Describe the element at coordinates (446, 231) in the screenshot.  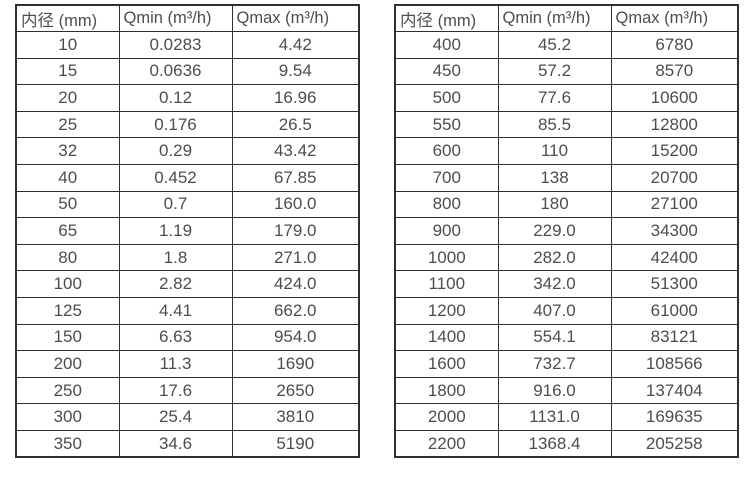
I see `diameter-cell: 900` at that location.